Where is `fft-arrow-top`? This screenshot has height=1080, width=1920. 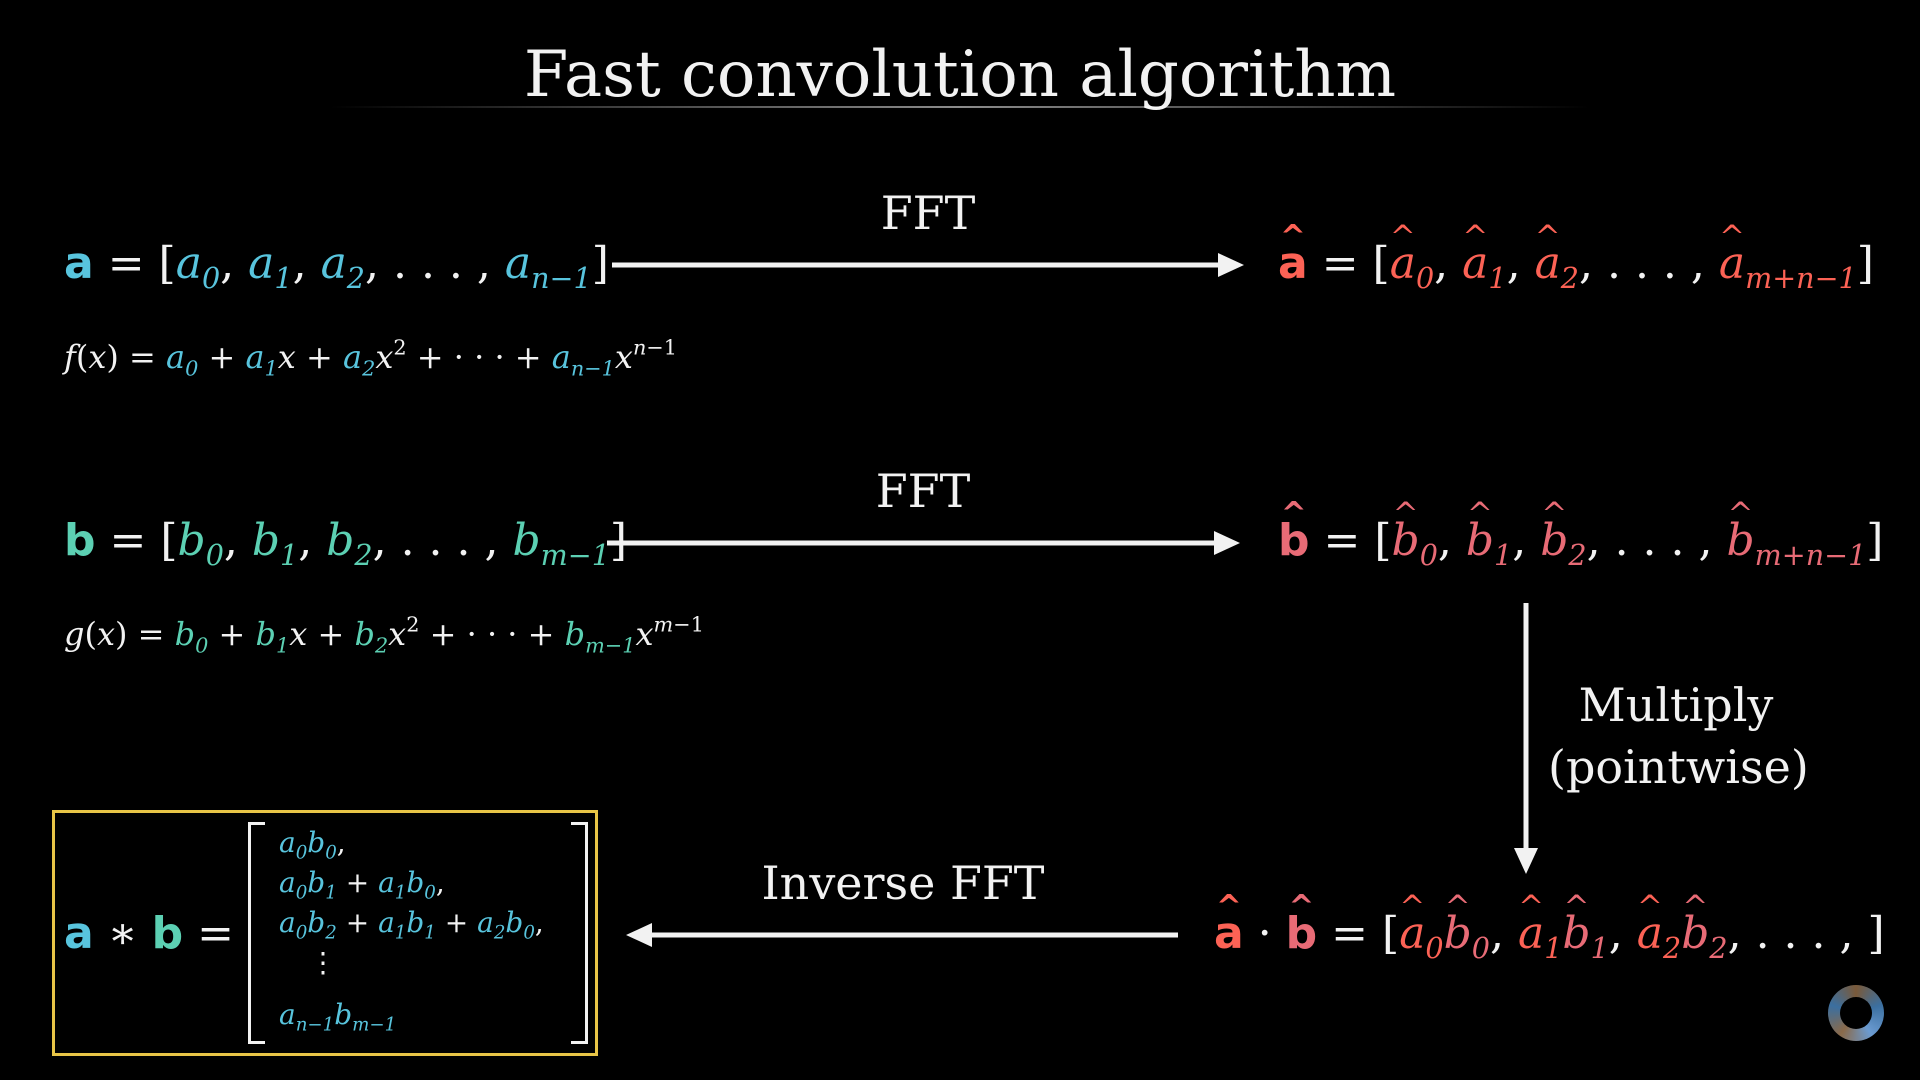
fft-arrow-top is located at coordinates (928, 265).